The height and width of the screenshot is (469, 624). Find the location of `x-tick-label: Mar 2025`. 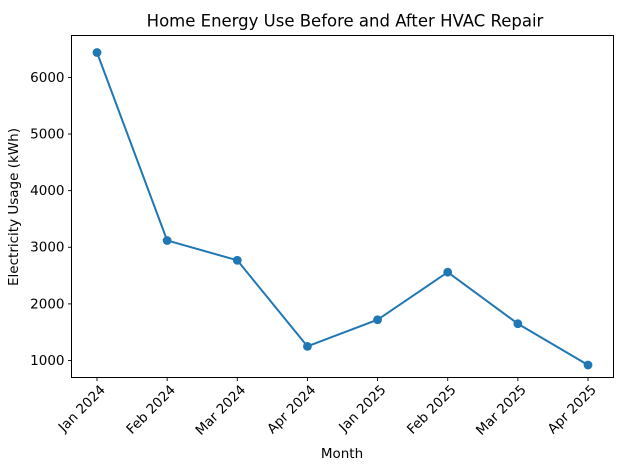

x-tick-label: Mar 2025 is located at coordinates (501, 410).